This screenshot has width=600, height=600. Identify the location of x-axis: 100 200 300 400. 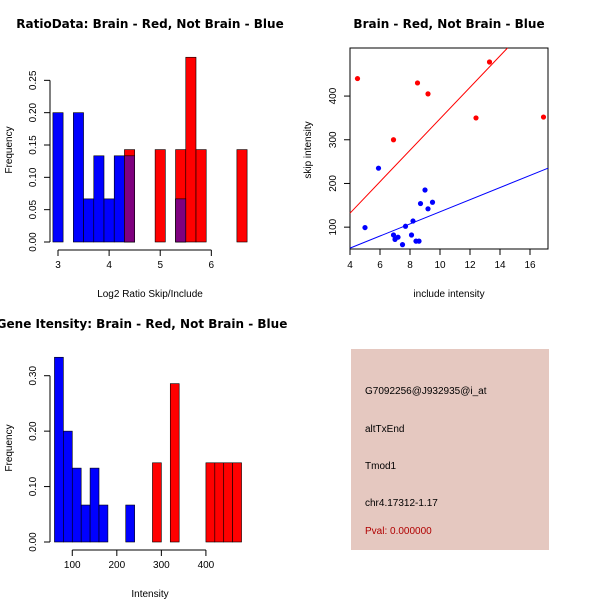
(139, 560).